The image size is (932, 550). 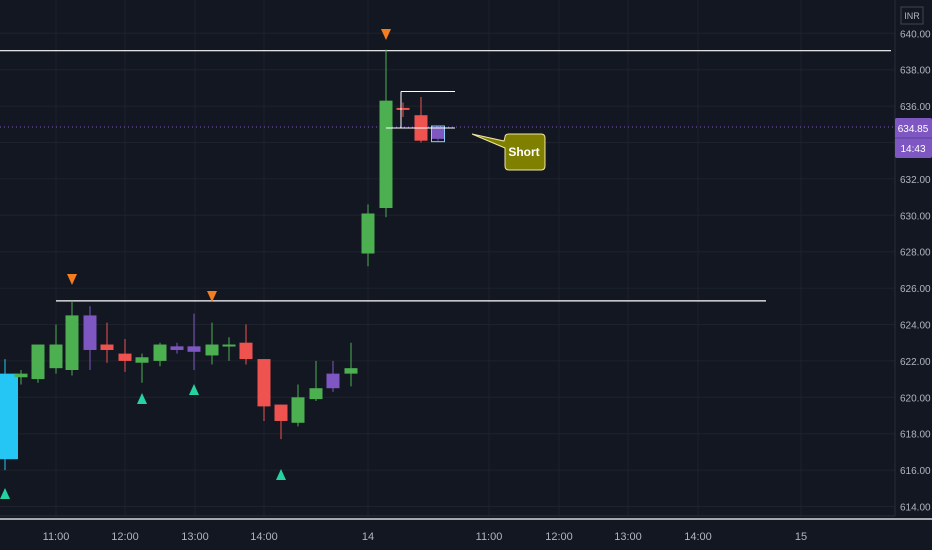 I want to click on short-setup, so click(x=420, y=110).